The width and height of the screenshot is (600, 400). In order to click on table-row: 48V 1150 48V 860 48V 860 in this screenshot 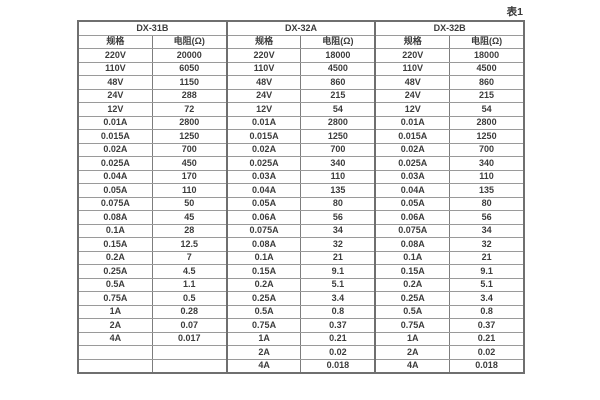, I will do `click(300, 82)`.